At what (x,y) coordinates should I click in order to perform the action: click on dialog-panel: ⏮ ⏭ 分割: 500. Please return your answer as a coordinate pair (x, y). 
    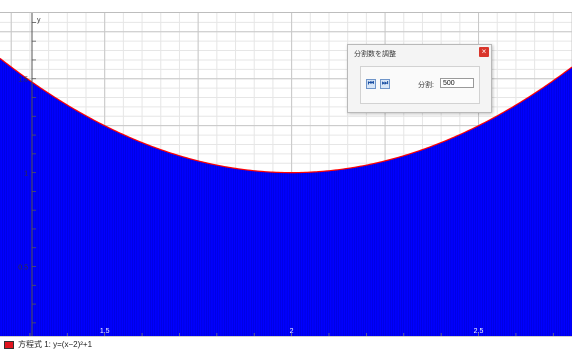
    Looking at the image, I should click on (420, 85).